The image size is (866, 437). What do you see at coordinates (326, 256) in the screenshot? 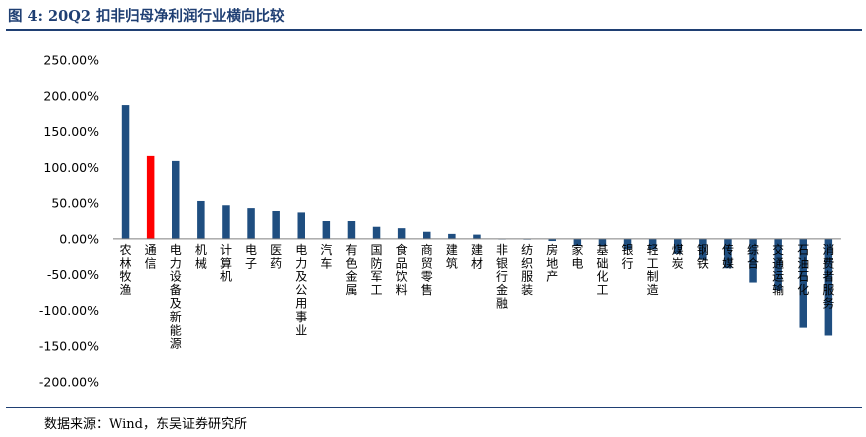
I see `category-label: 汽车` at bounding box center [326, 256].